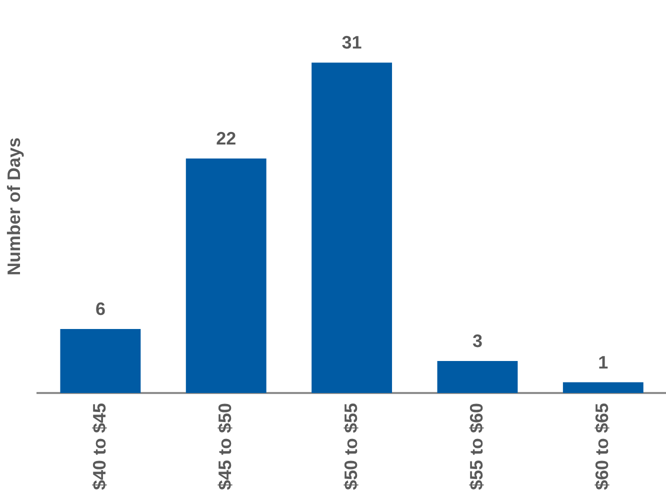  Describe the element at coordinates (603, 362) in the screenshot. I see `data-label: 1` at that location.